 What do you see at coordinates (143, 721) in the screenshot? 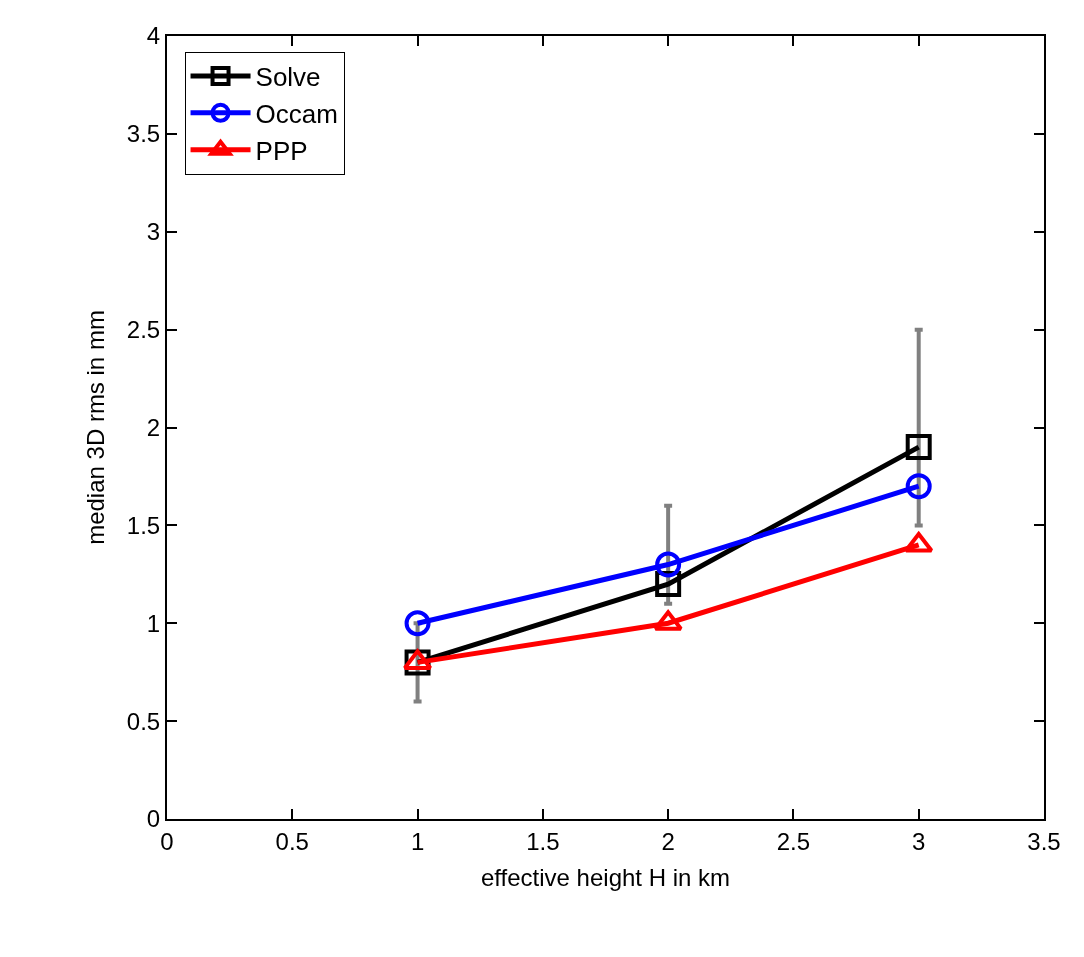
I see `y-tick-label: 0.5` at bounding box center [143, 721].